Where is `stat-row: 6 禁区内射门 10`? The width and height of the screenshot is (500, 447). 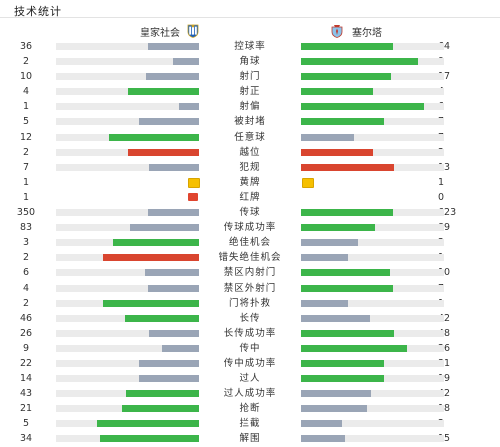 stat-row: 6 禁区内射门 10 is located at coordinates (250, 272).